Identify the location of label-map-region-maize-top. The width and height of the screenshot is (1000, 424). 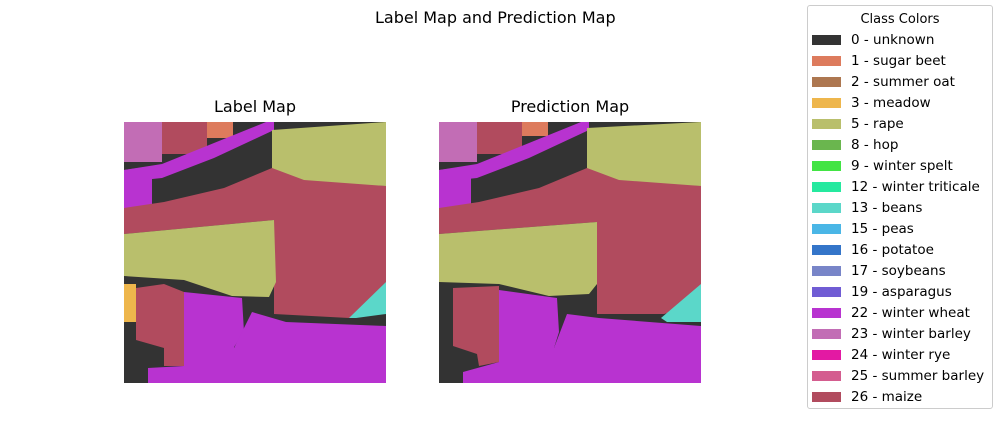
(184, 138).